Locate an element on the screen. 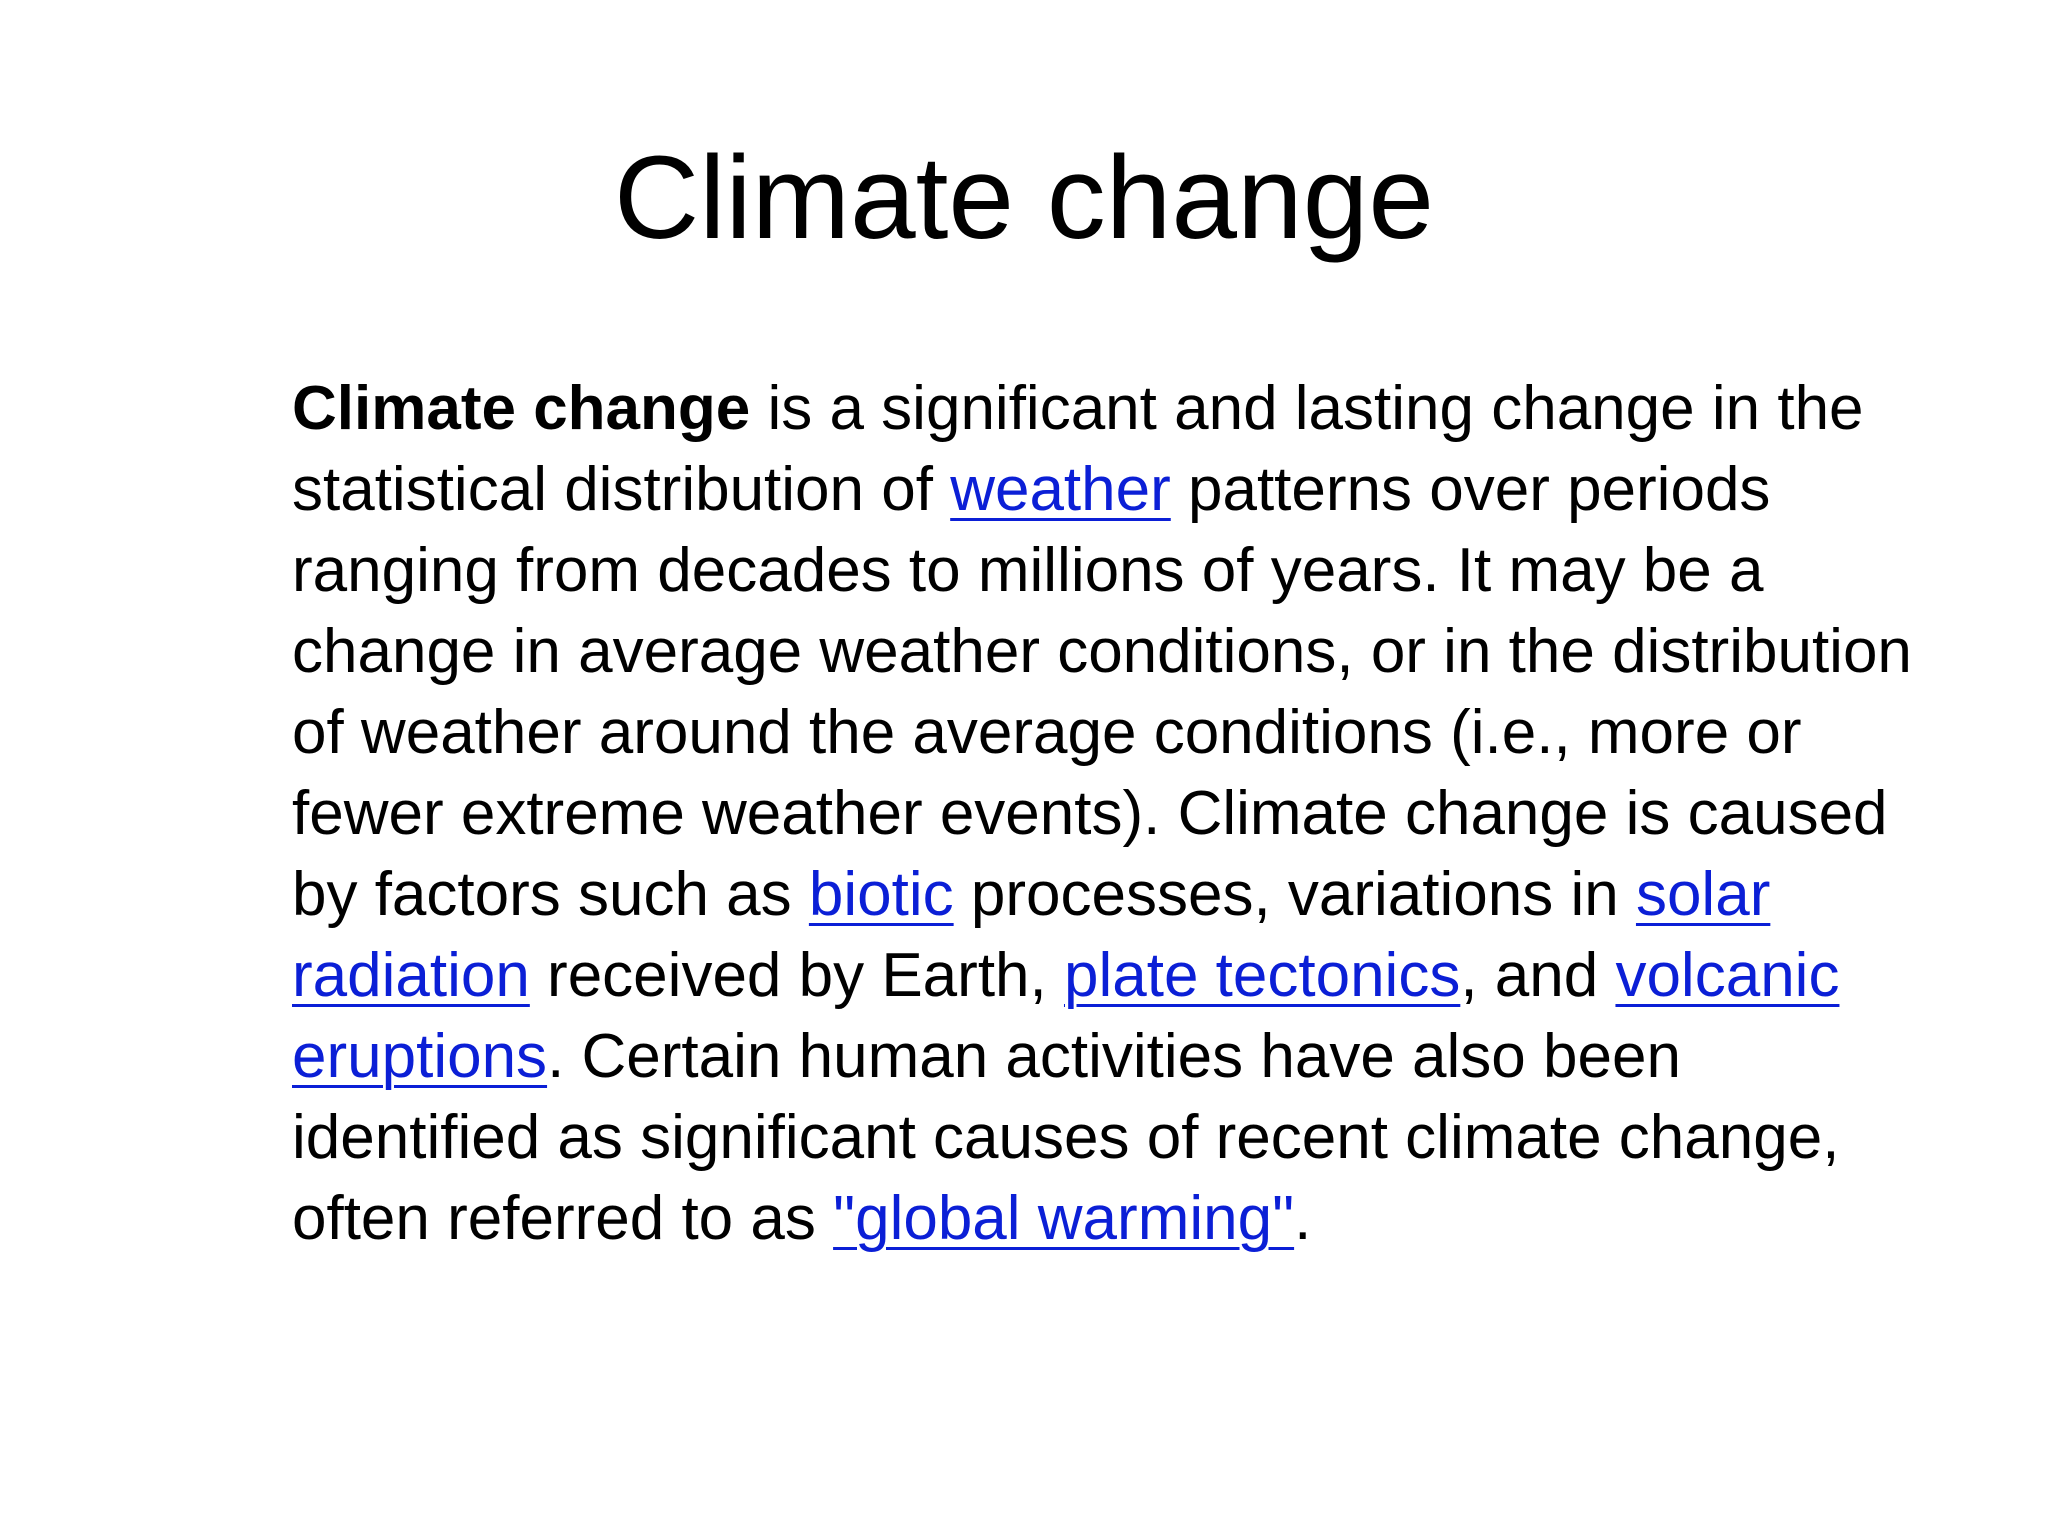 This screenshot has width=2048, height=1536. body-text-3: processes, variations in is located at coordinates (1294, 894).